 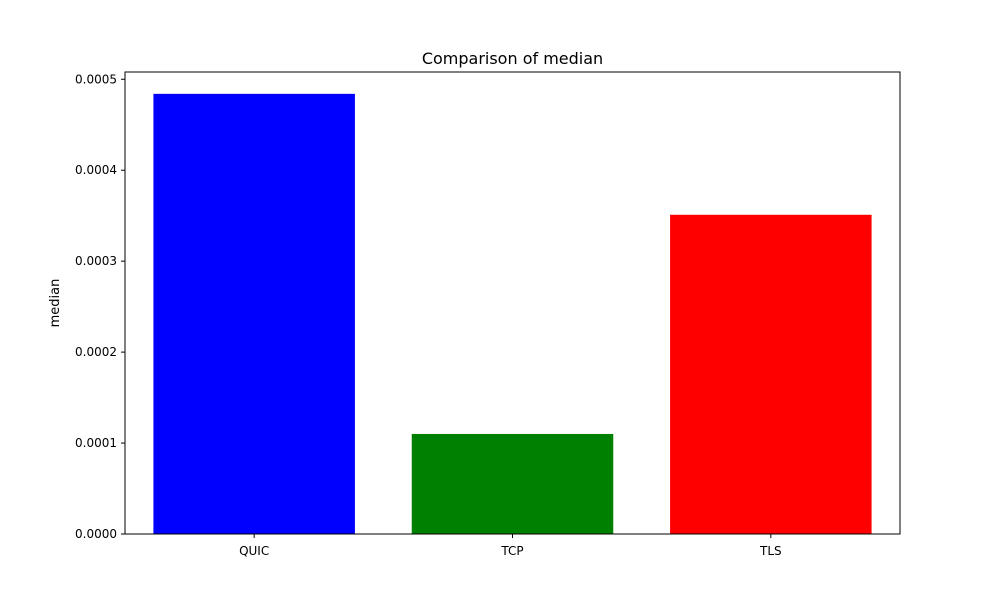 What do you see at coordinates (96, 170) in the screenshot?
I see `y-tick-label: 0.0004` at bounding box center [96, 170].